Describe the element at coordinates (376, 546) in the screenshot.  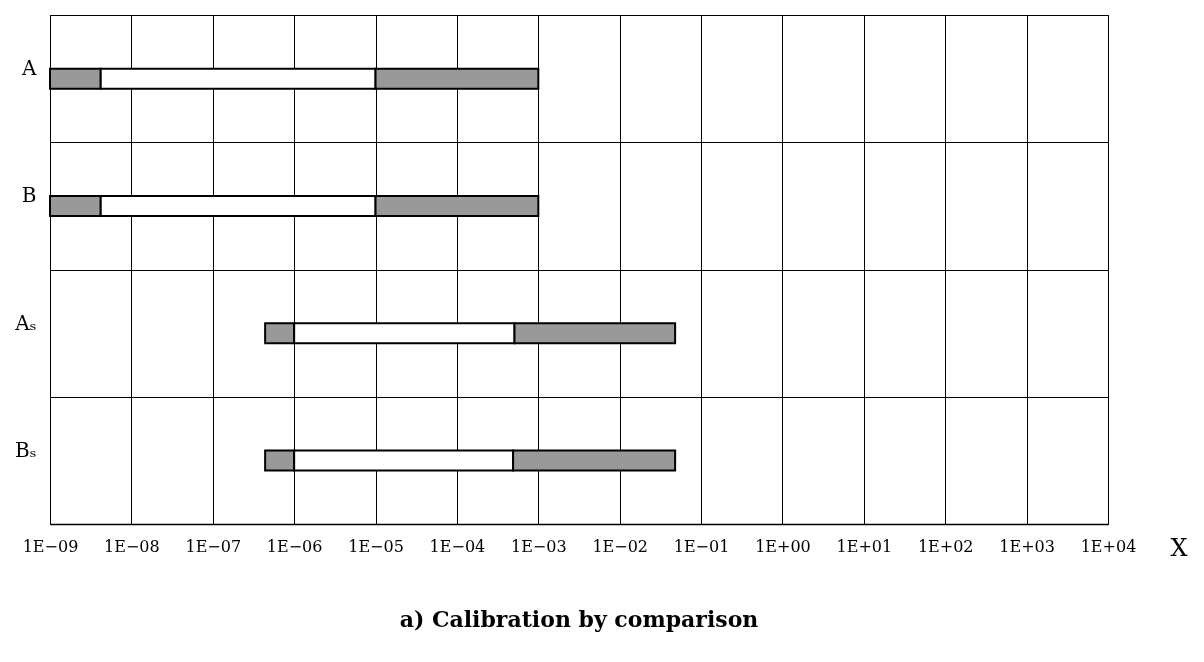
I see `x-tick-label: 1E−05` at that location.